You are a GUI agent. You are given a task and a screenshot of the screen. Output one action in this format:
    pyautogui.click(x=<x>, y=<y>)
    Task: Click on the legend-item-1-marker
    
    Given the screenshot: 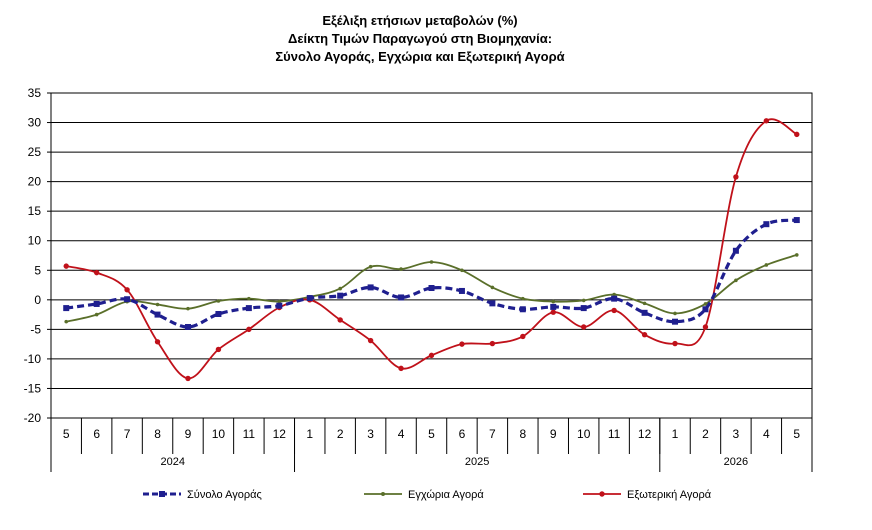 What is the action you would take?
    pyautogui.click(x=383, y=494)
    